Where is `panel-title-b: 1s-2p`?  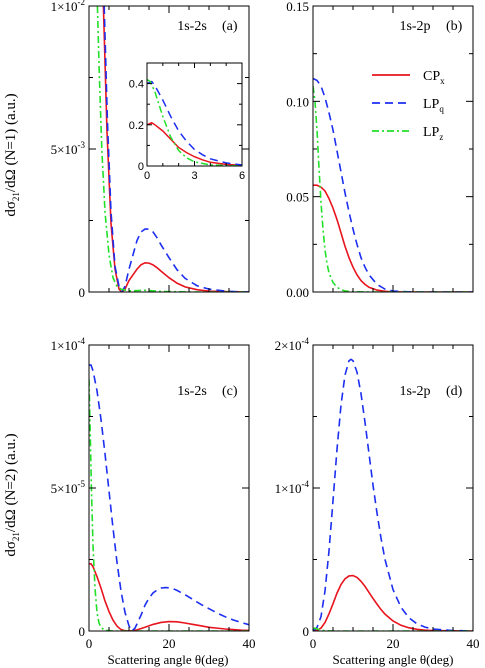
panel-title-b: 1s-2p is located at coordinates (414, 26).